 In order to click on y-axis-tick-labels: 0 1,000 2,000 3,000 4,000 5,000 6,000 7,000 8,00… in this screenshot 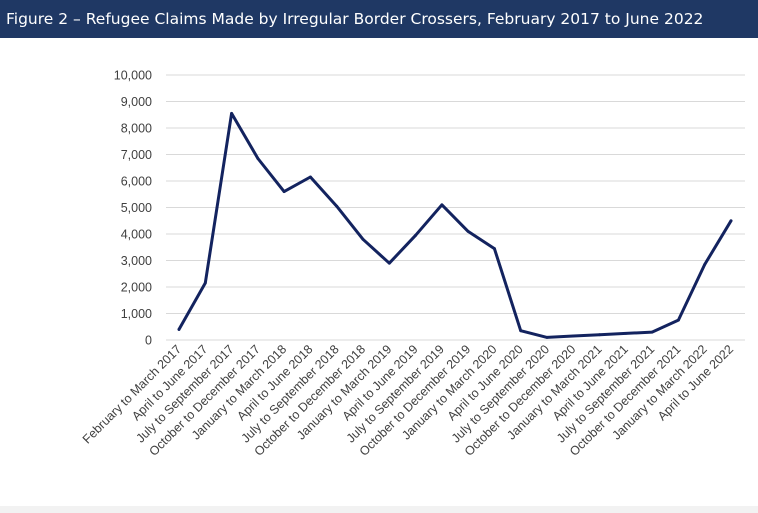, I will do `click(133, 208)`.